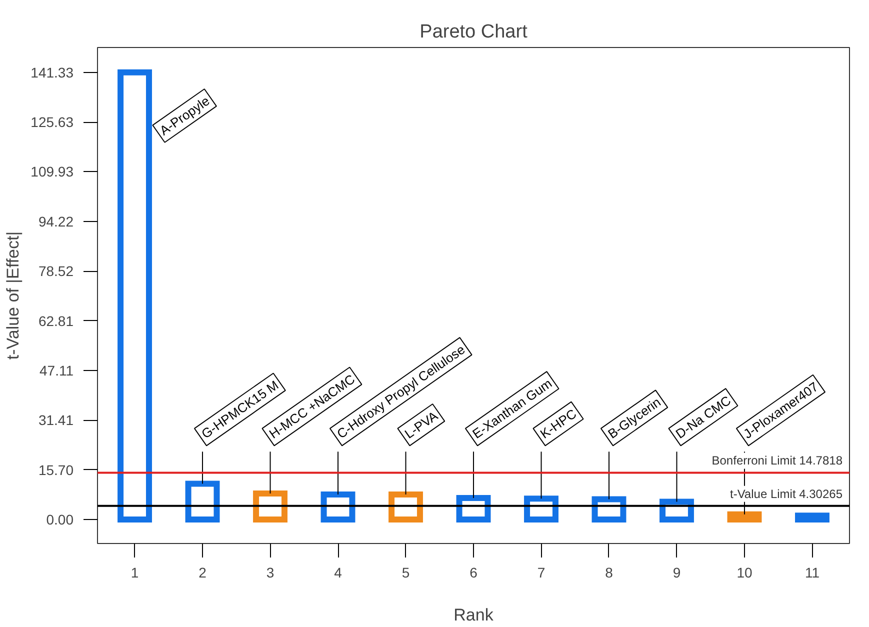  I want to click on annotation: D-Na CMC, so click(703, 417).